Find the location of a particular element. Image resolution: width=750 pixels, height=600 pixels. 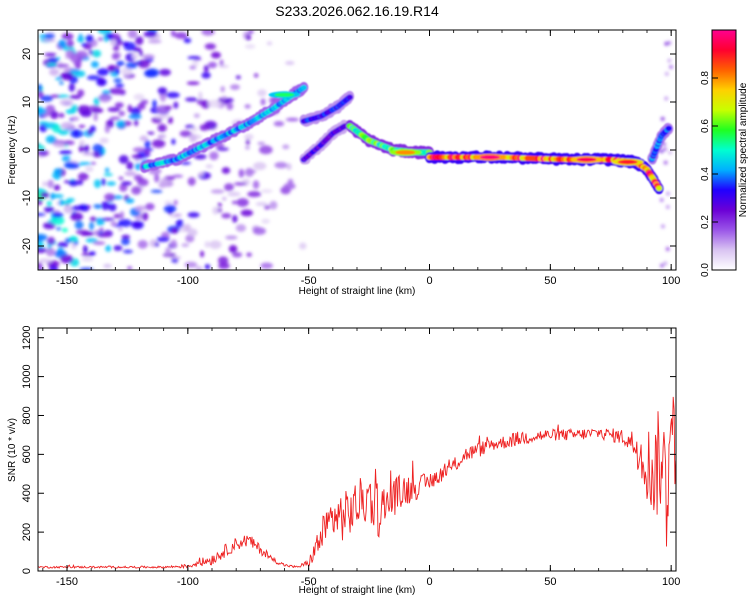

colorbar-tick-label: 0.0 is located at coordinates (705, 270).